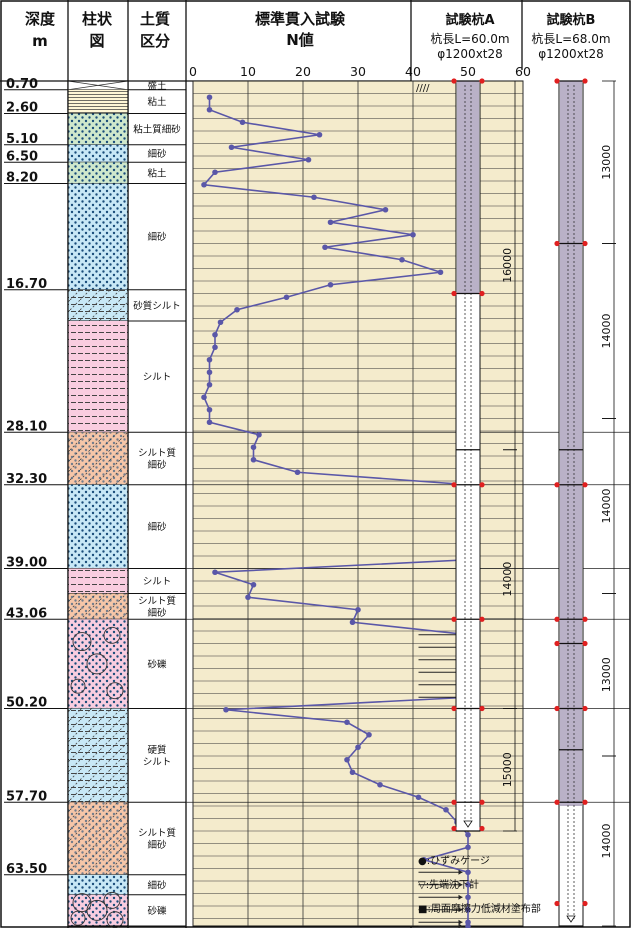  What do you see at coordinates (358, 71) in the screenshot?
I see `spt-x-tick-label: 30` at bounding box center [358, 71].